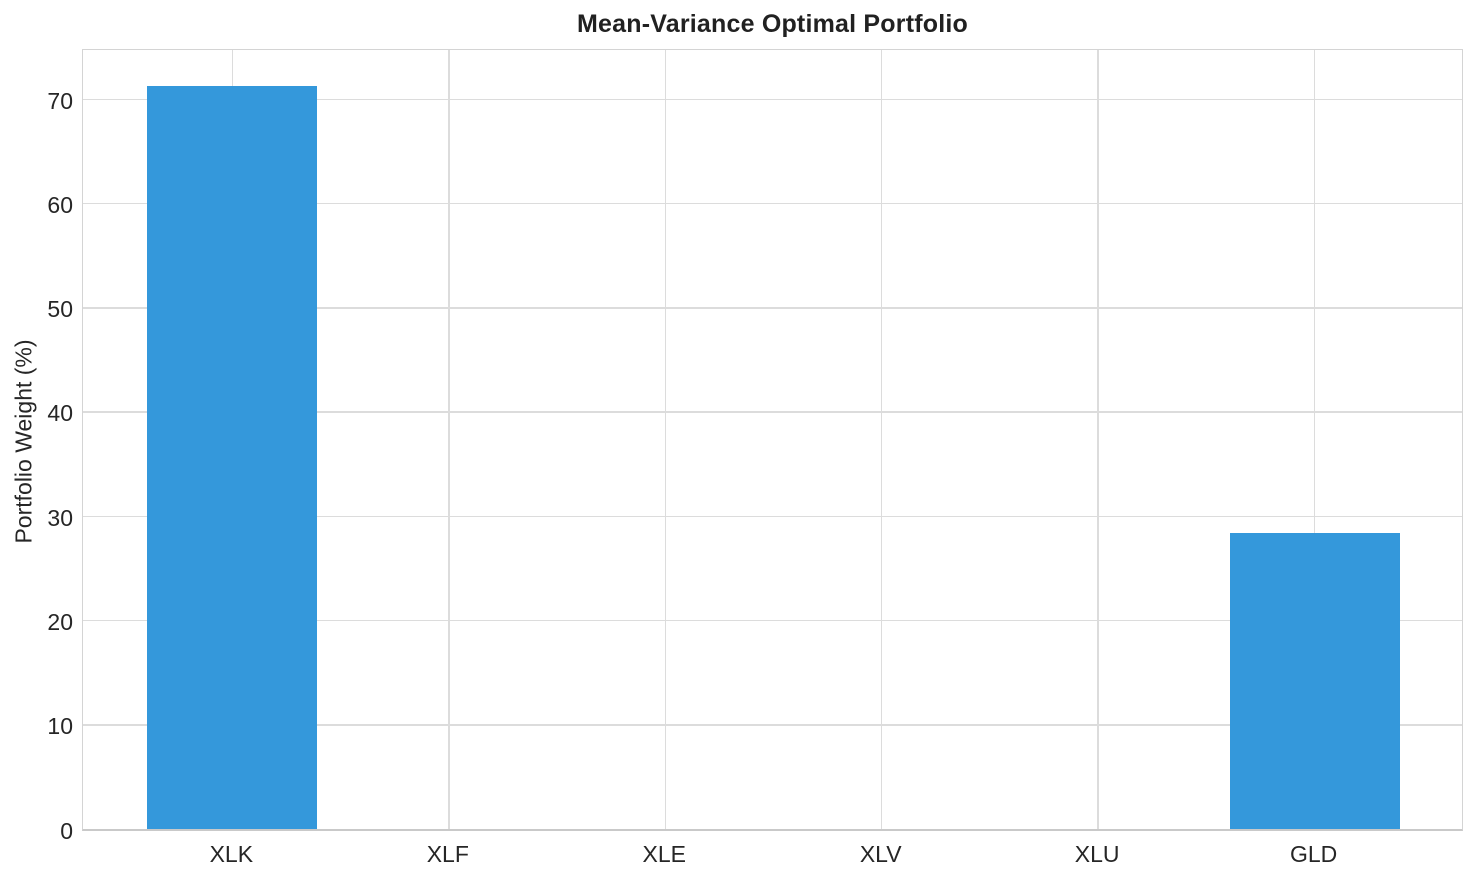  I want to click on chart-title: Mean-Variance Optimal Portfolio, so click(772, 24).